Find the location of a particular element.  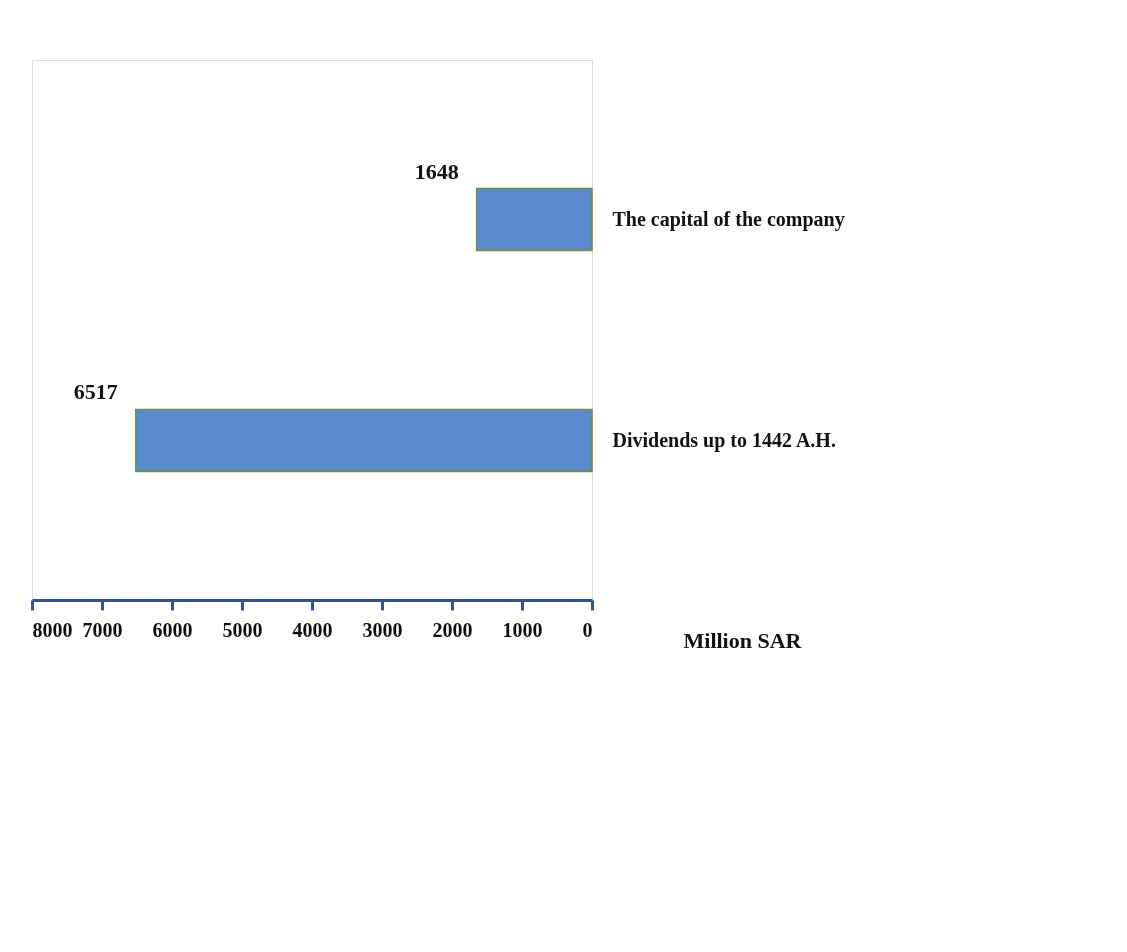

x-tick-label: 3000 is located at coordinates (382, 629).